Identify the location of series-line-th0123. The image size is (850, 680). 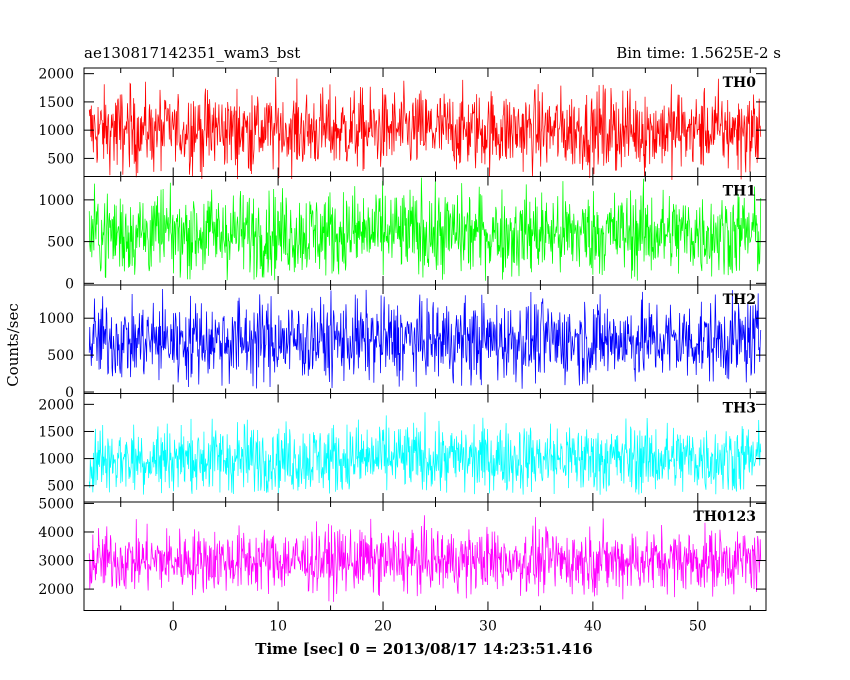
(425, 558).